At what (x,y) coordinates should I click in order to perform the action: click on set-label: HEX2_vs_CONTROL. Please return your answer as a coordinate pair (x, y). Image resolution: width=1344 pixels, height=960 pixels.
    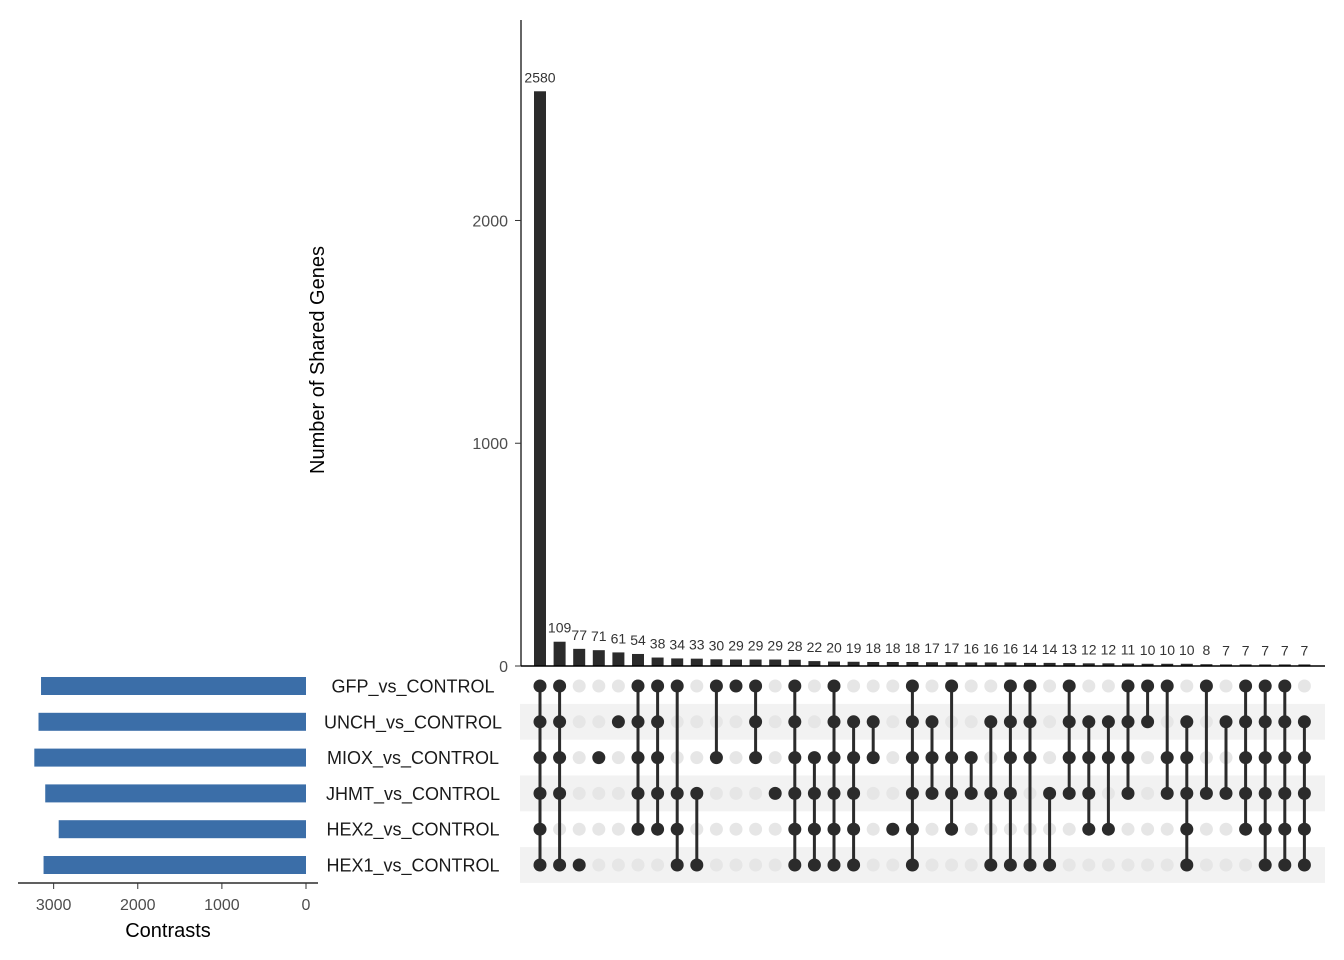
    Looking at the image, I should click on (412, 830).